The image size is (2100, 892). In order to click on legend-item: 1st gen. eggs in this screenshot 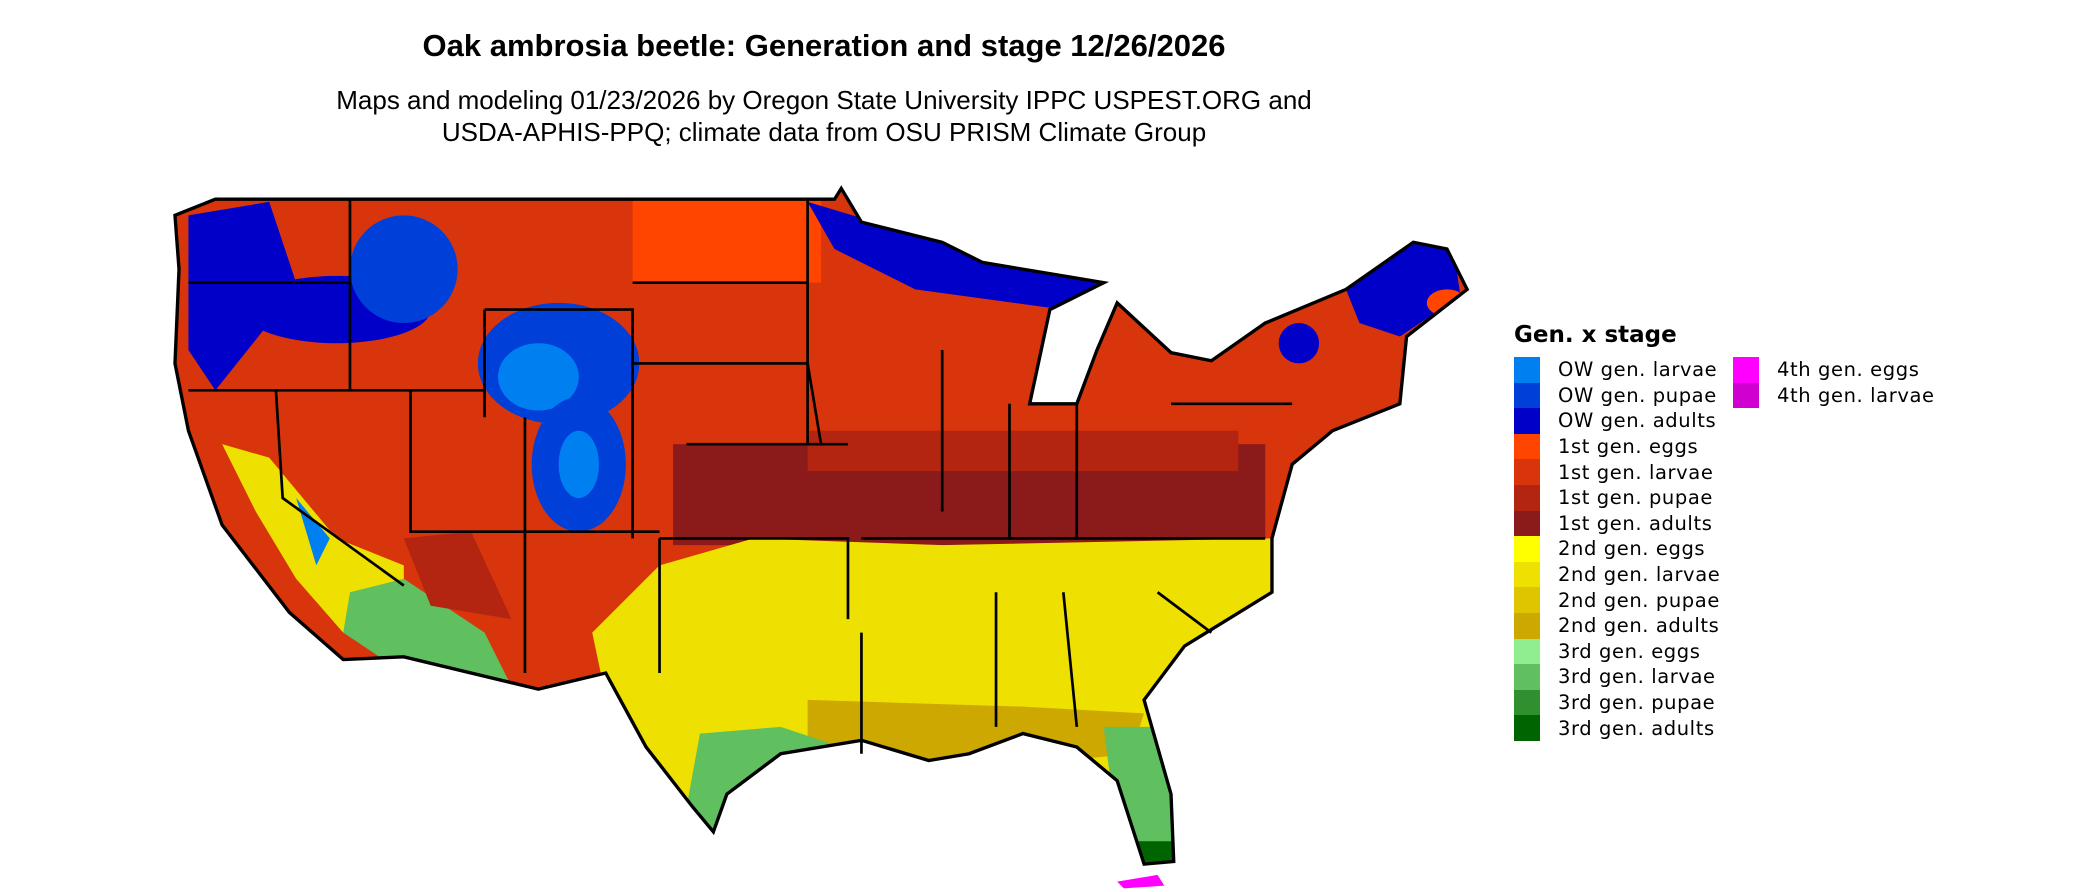, I will do `click(1623, 446)`.